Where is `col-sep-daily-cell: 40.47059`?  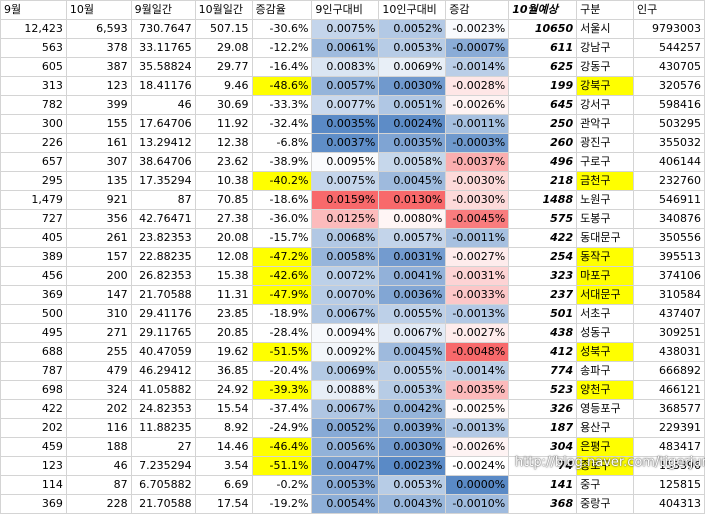 col-sep-daily-cell: 40.47059 is located at coordinates (163, 352).